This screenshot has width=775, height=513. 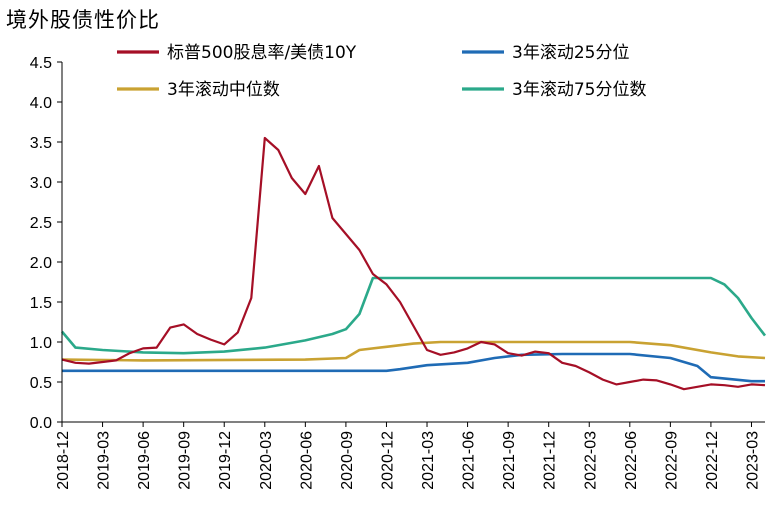 I want to click on y-tick-label: 3.0, so click(x=41, y=183).